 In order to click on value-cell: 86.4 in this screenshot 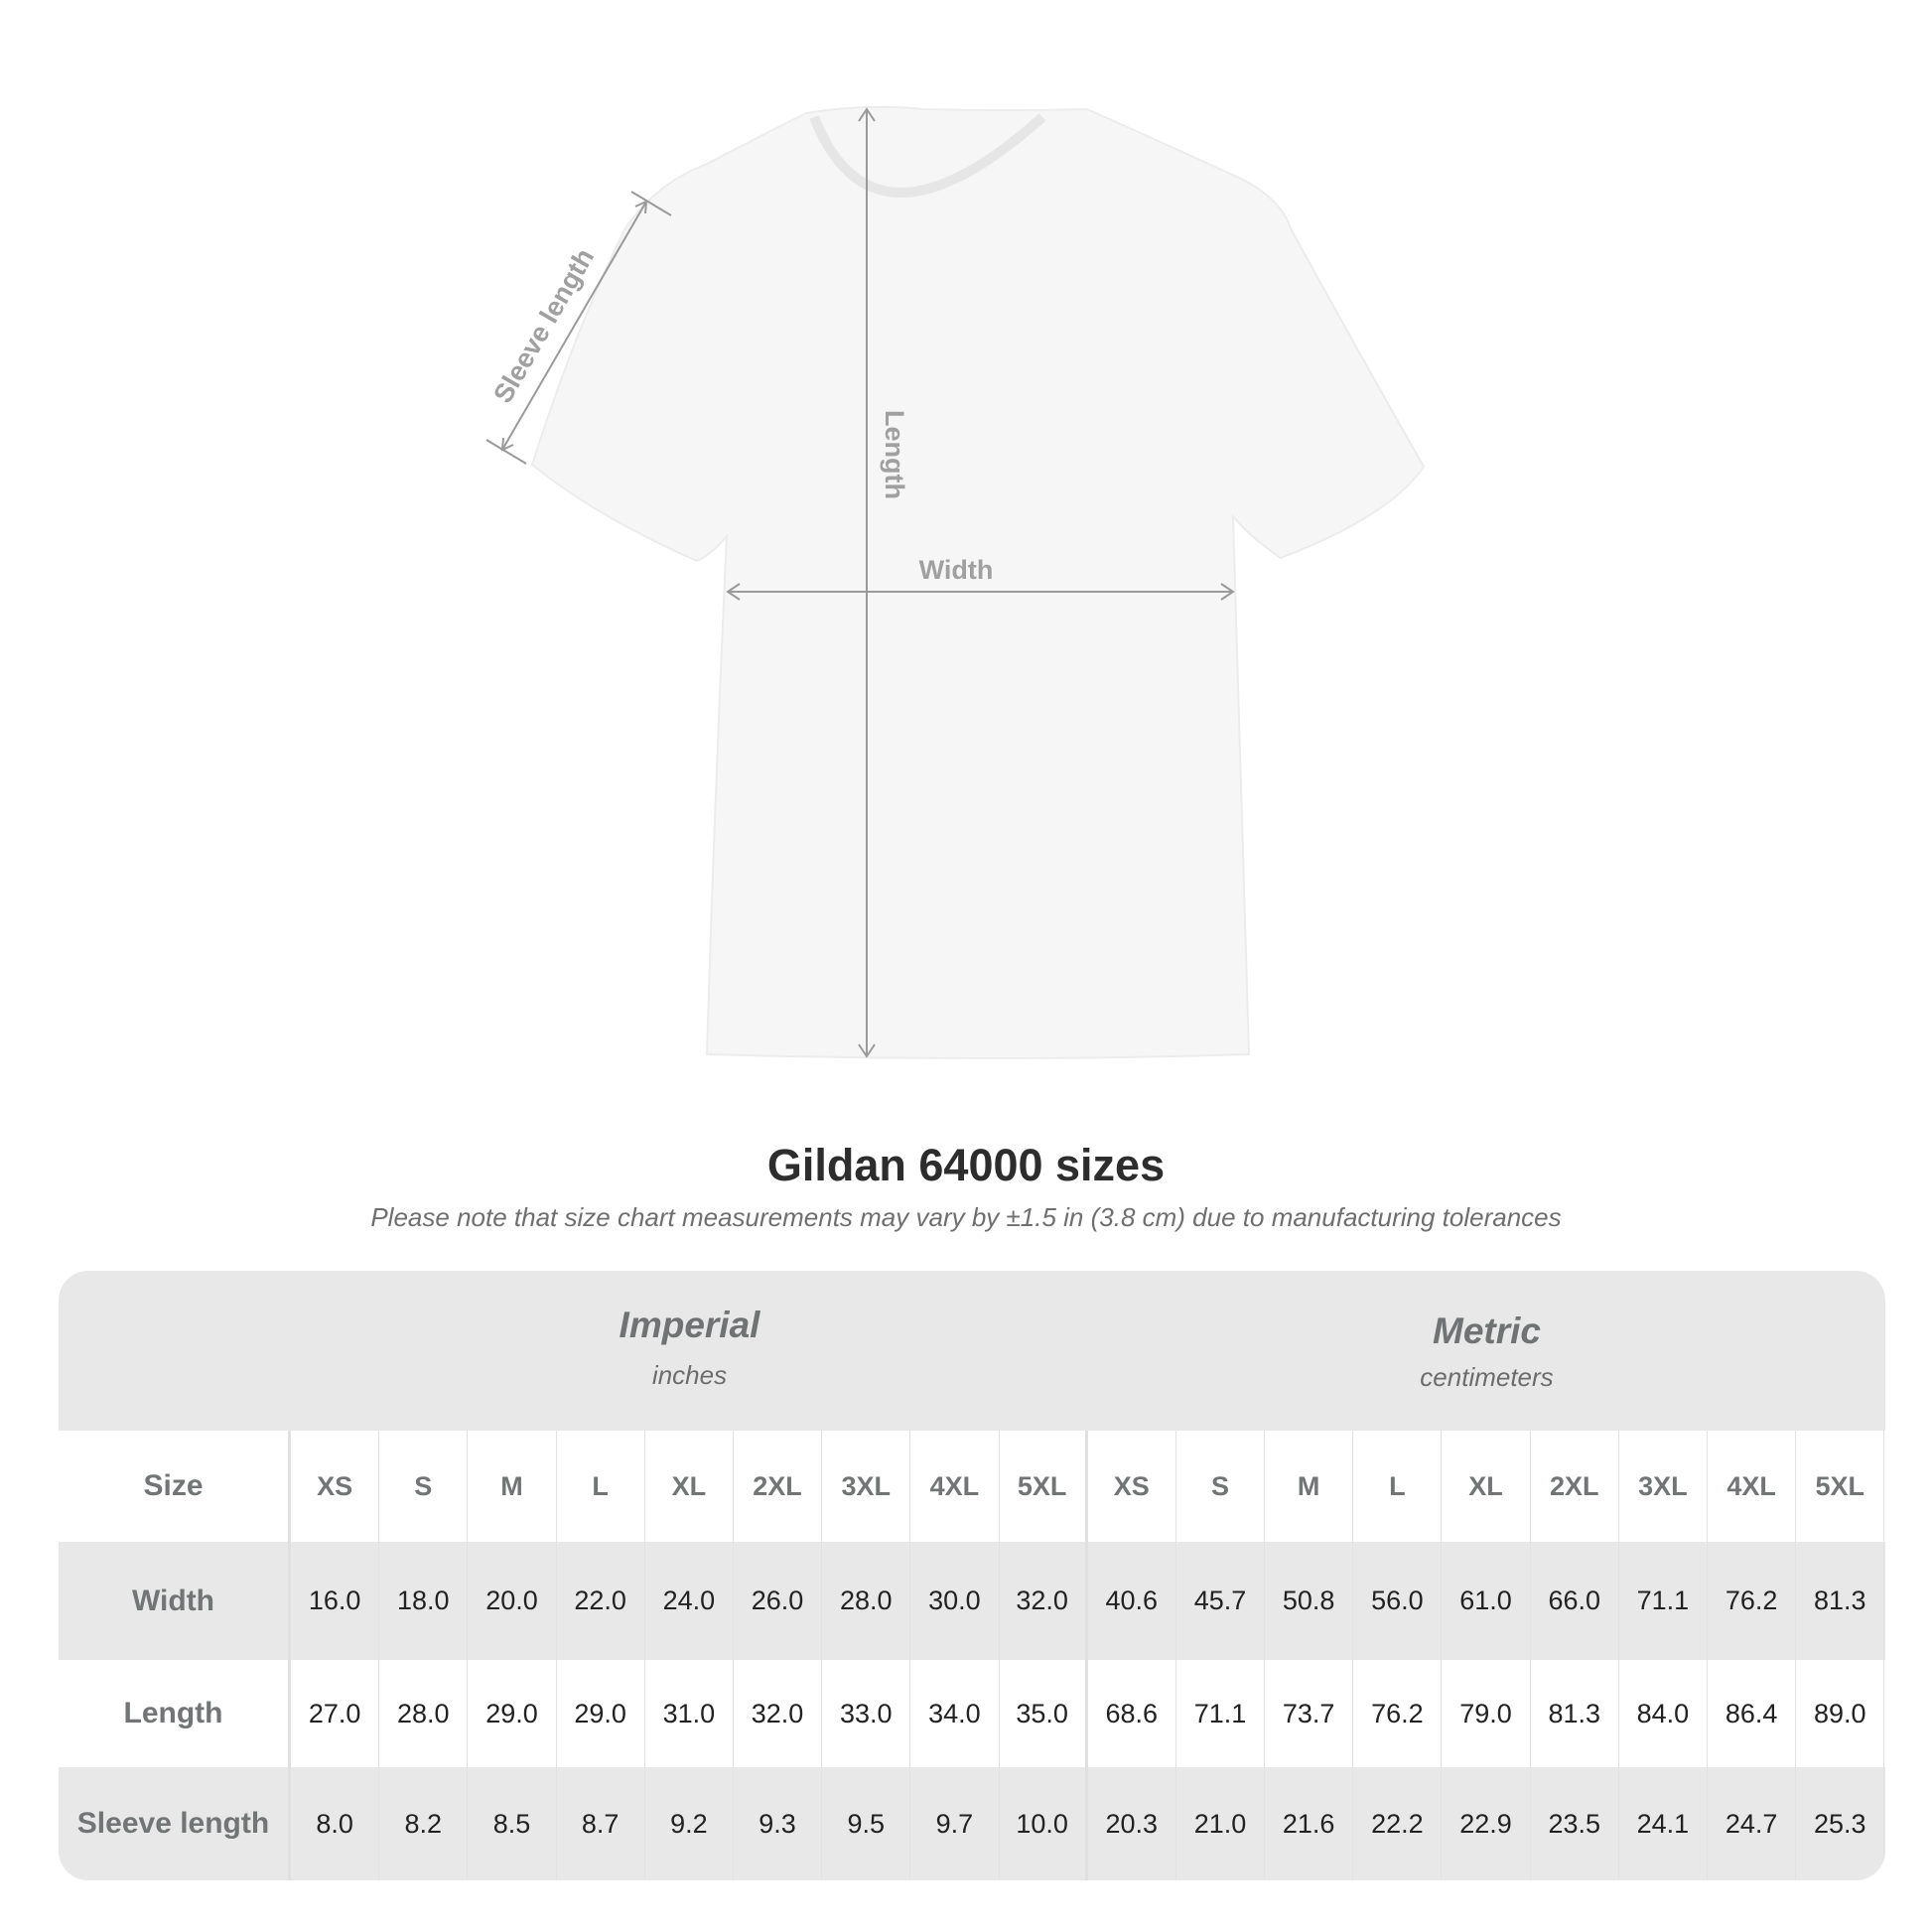, I will do `click(1753, 1714)`.